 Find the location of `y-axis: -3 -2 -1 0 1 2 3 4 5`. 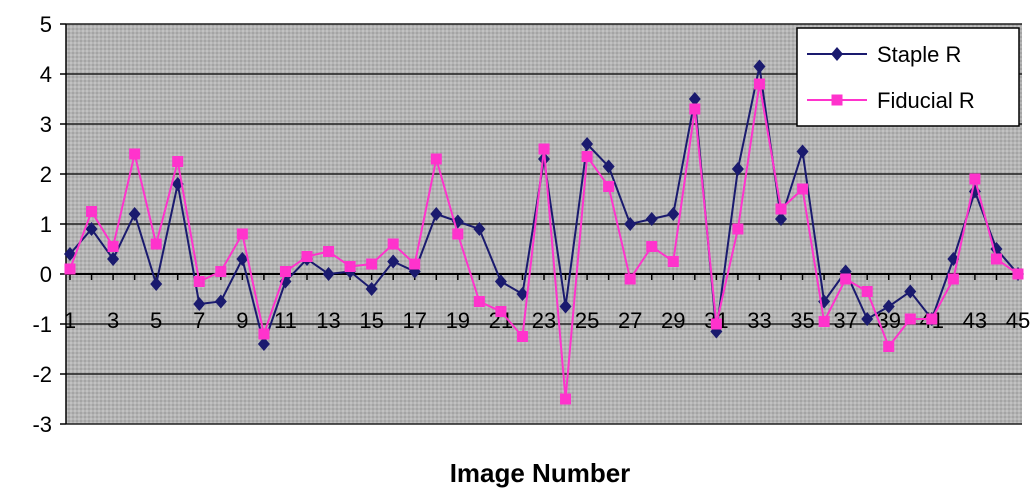

y-axis: -3 -2 -1 0 1 2 3 4 5 is located at coordinates (49, 224).